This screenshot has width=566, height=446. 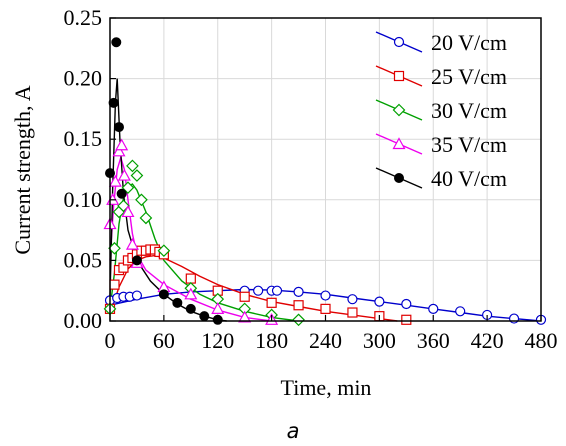 I want to click on x-axis-label: Time, min, so click(x=326, y=387).